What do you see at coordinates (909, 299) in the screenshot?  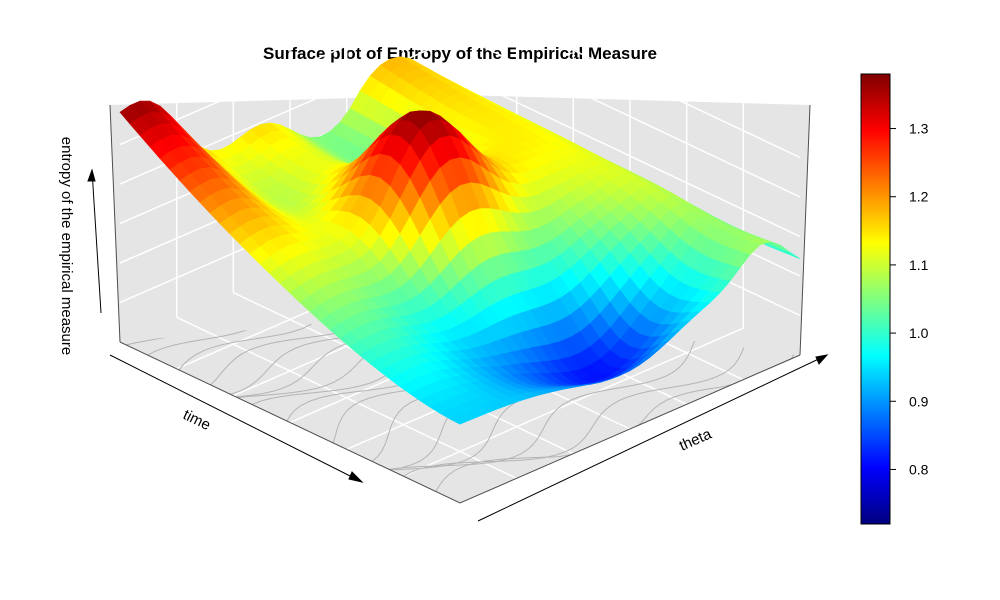 I see `colorbar-ticks: 0.8 0.9 1.0 1.1 1.2 1.3` at bounding box center [909, 299].